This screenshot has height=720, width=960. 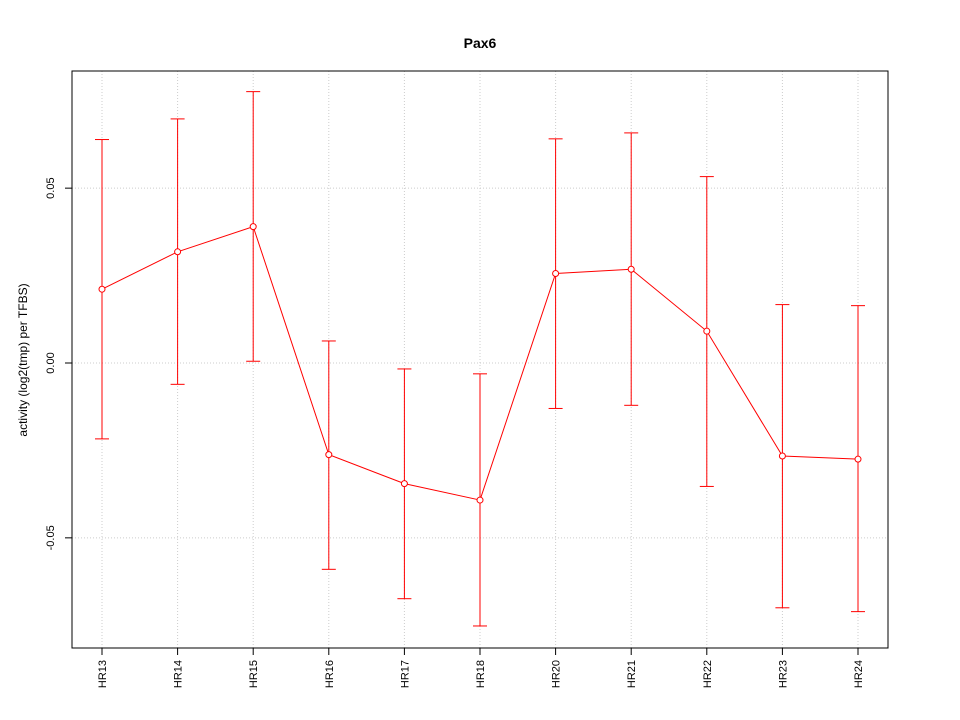 What do you see at coordinates (51, 187) in the screenshot?
I see `y-tick-label: 0.05` at bounding box center [51, 187].